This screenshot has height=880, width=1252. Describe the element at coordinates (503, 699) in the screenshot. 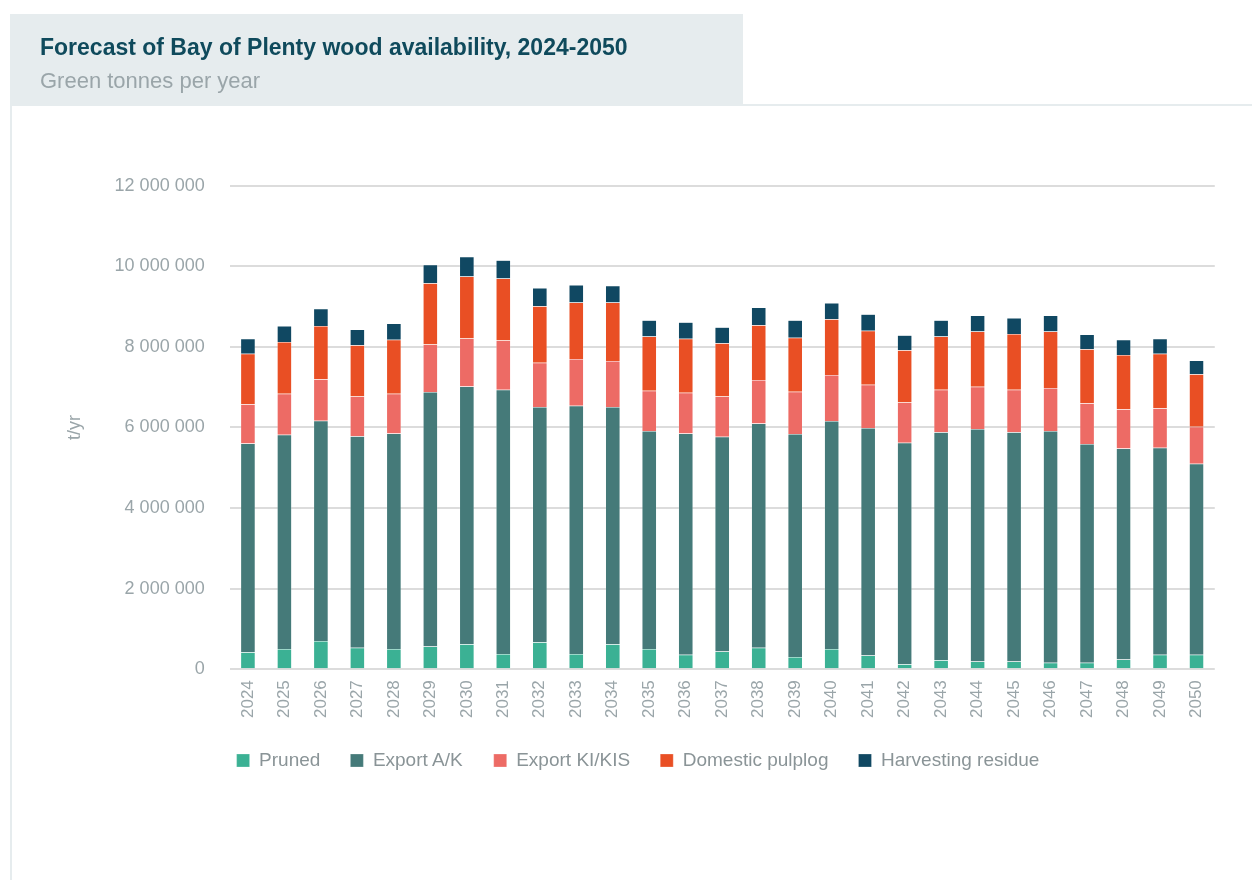

I see `x-tick-label: 2031` at that location.